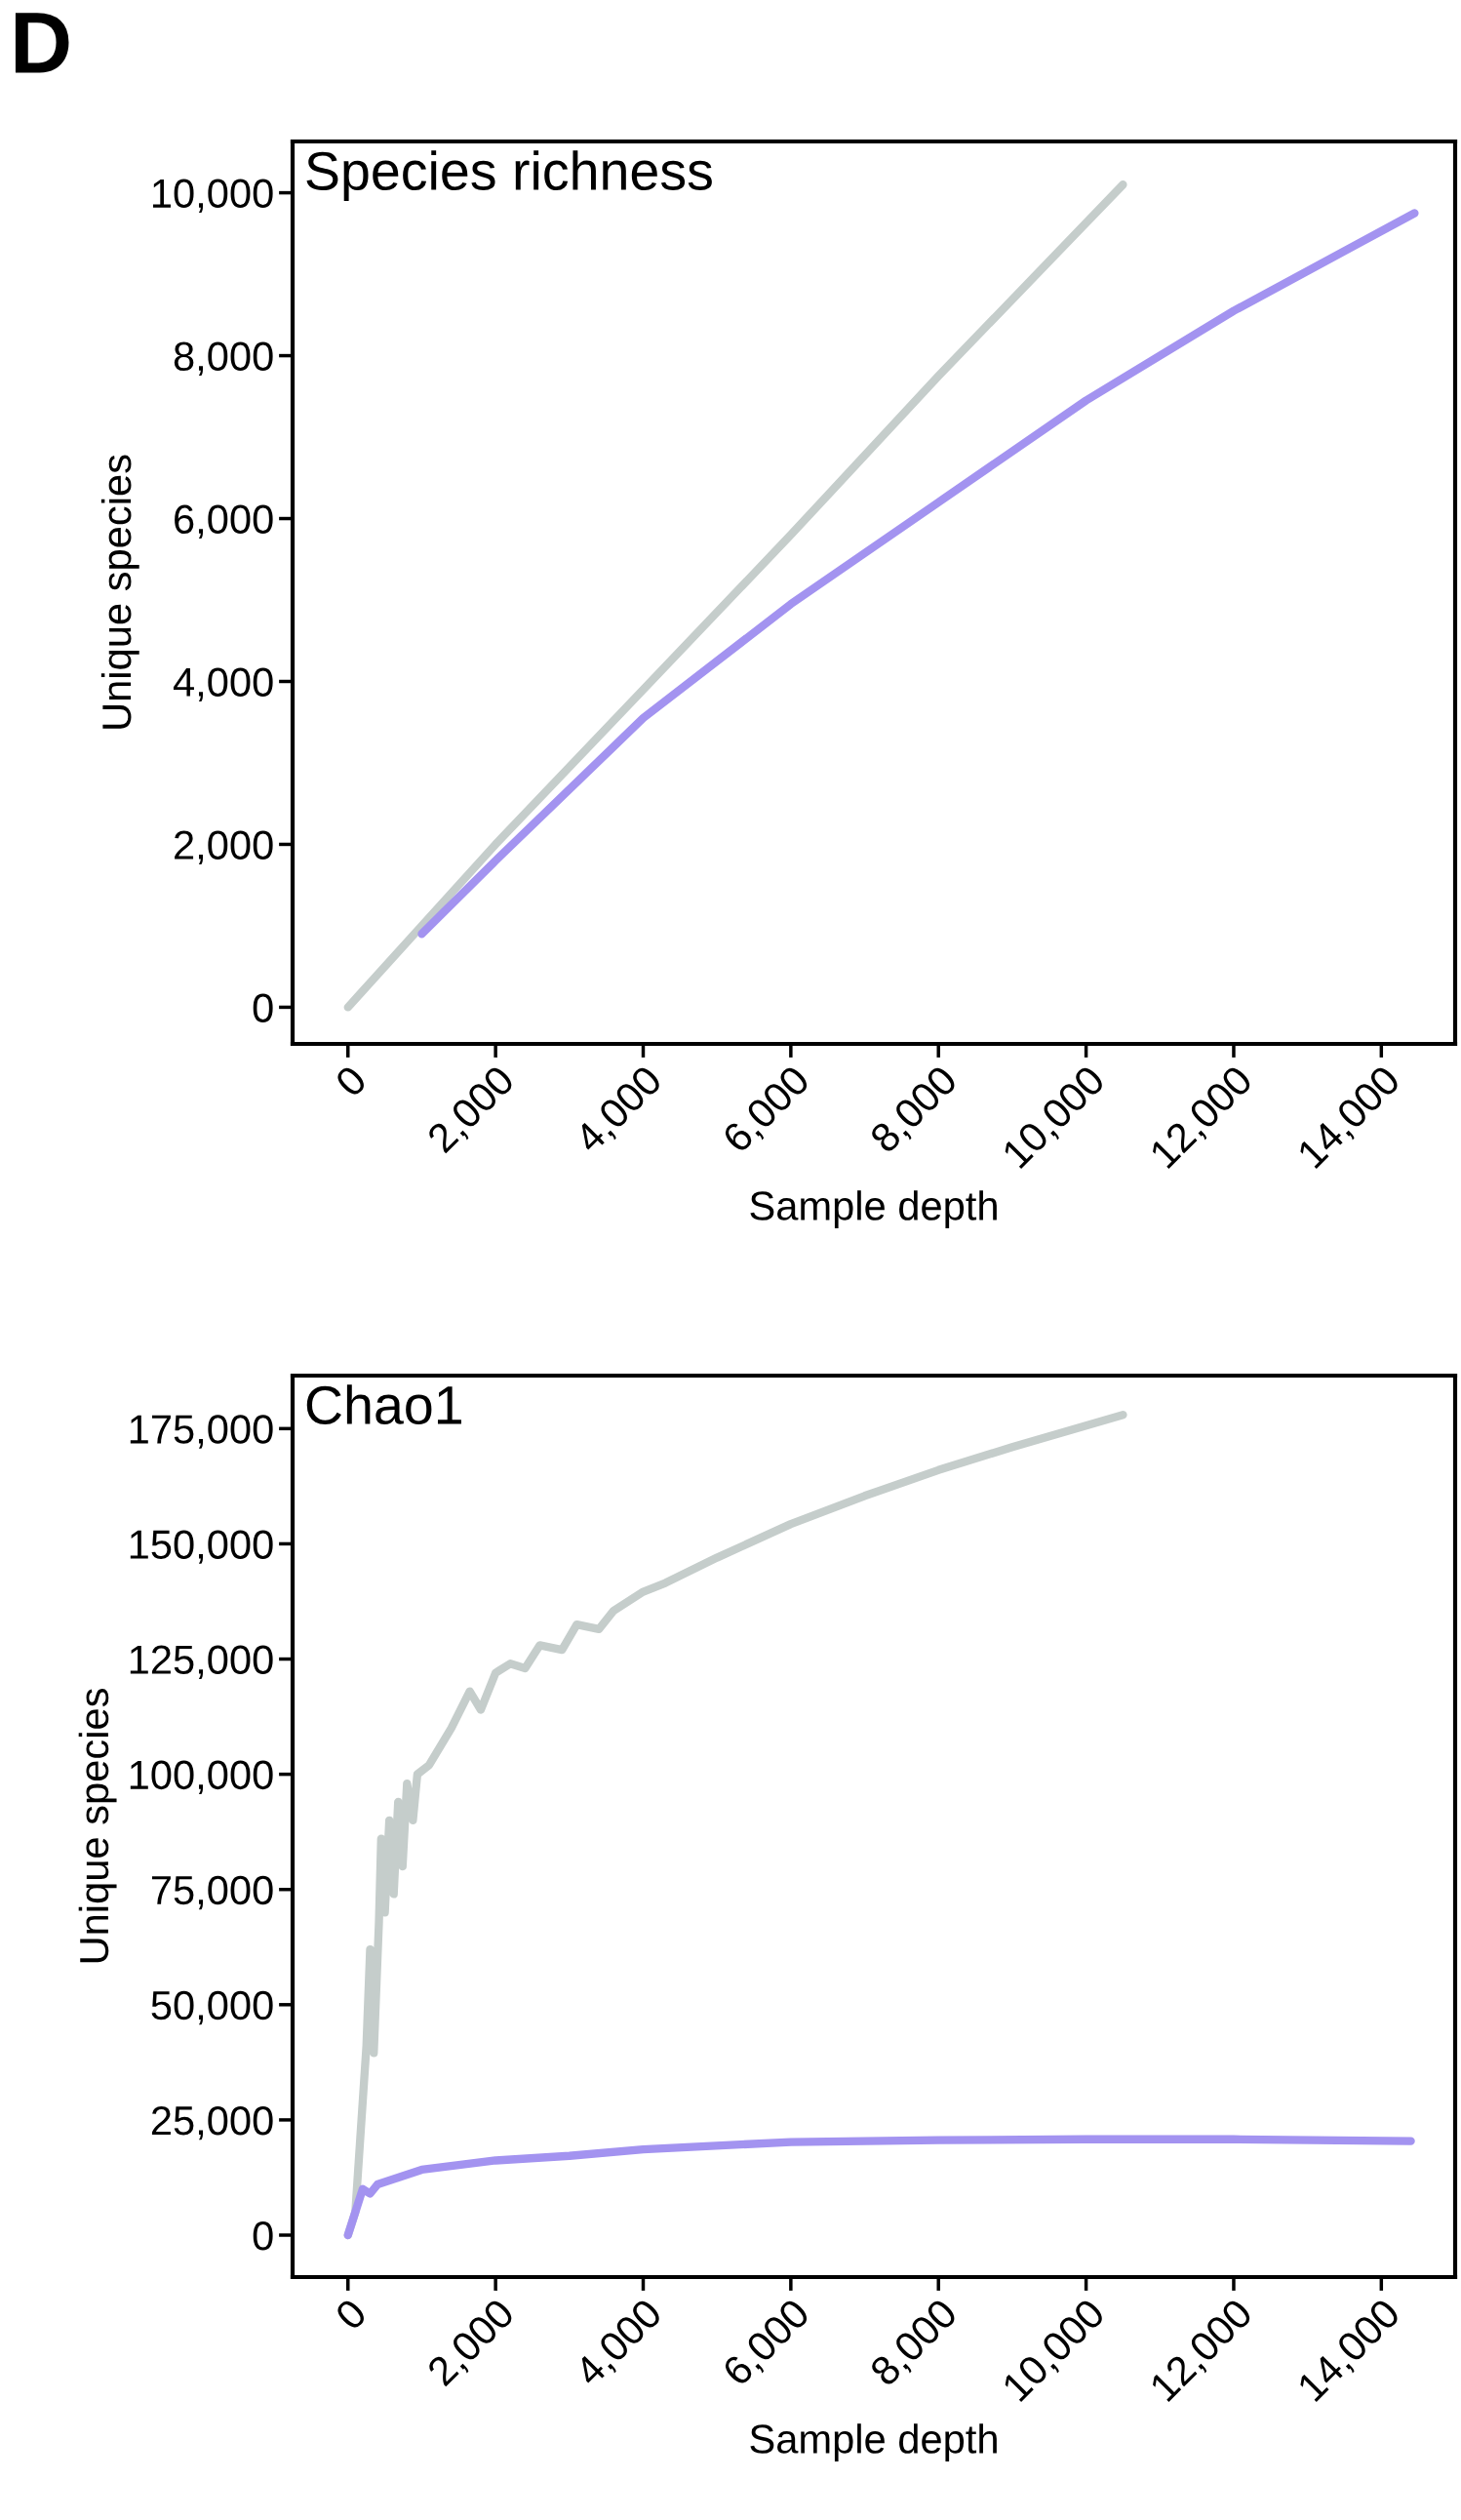 The height and width of the screenshot is (2520, 1461). What do you see at coordinates (213, 196) in the screenshot?
I see `y-tick-label: 10,000` at bounding box center [213, 196].